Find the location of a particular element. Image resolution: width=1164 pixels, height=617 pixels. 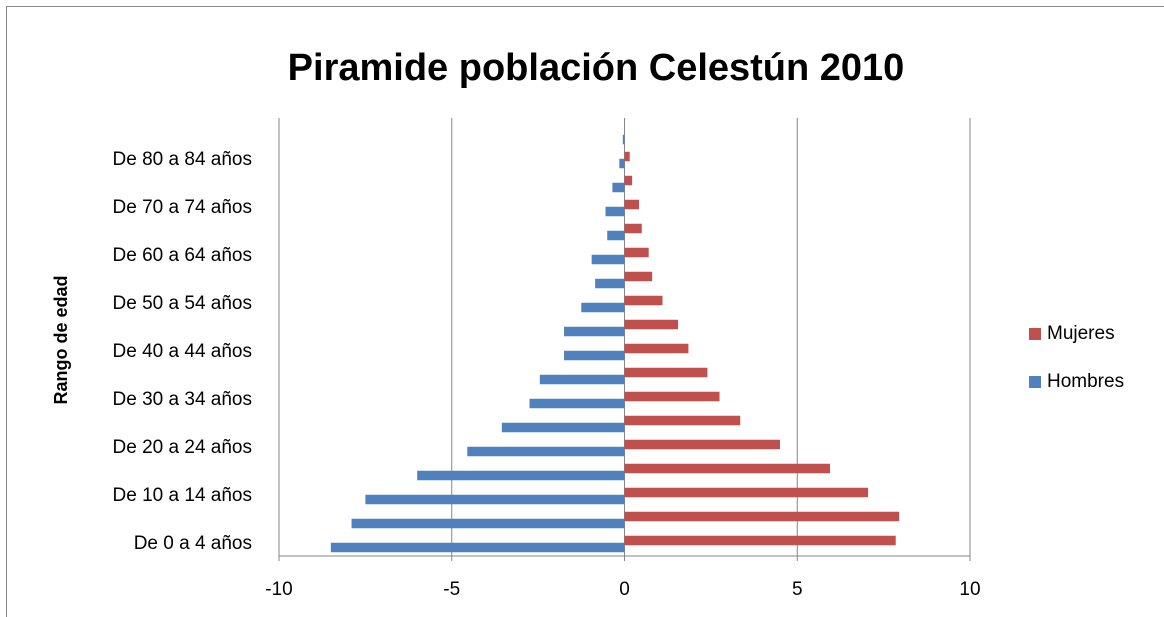

chart-title: Piramide población Celestún 2010 is located at coordinates (596, 68).